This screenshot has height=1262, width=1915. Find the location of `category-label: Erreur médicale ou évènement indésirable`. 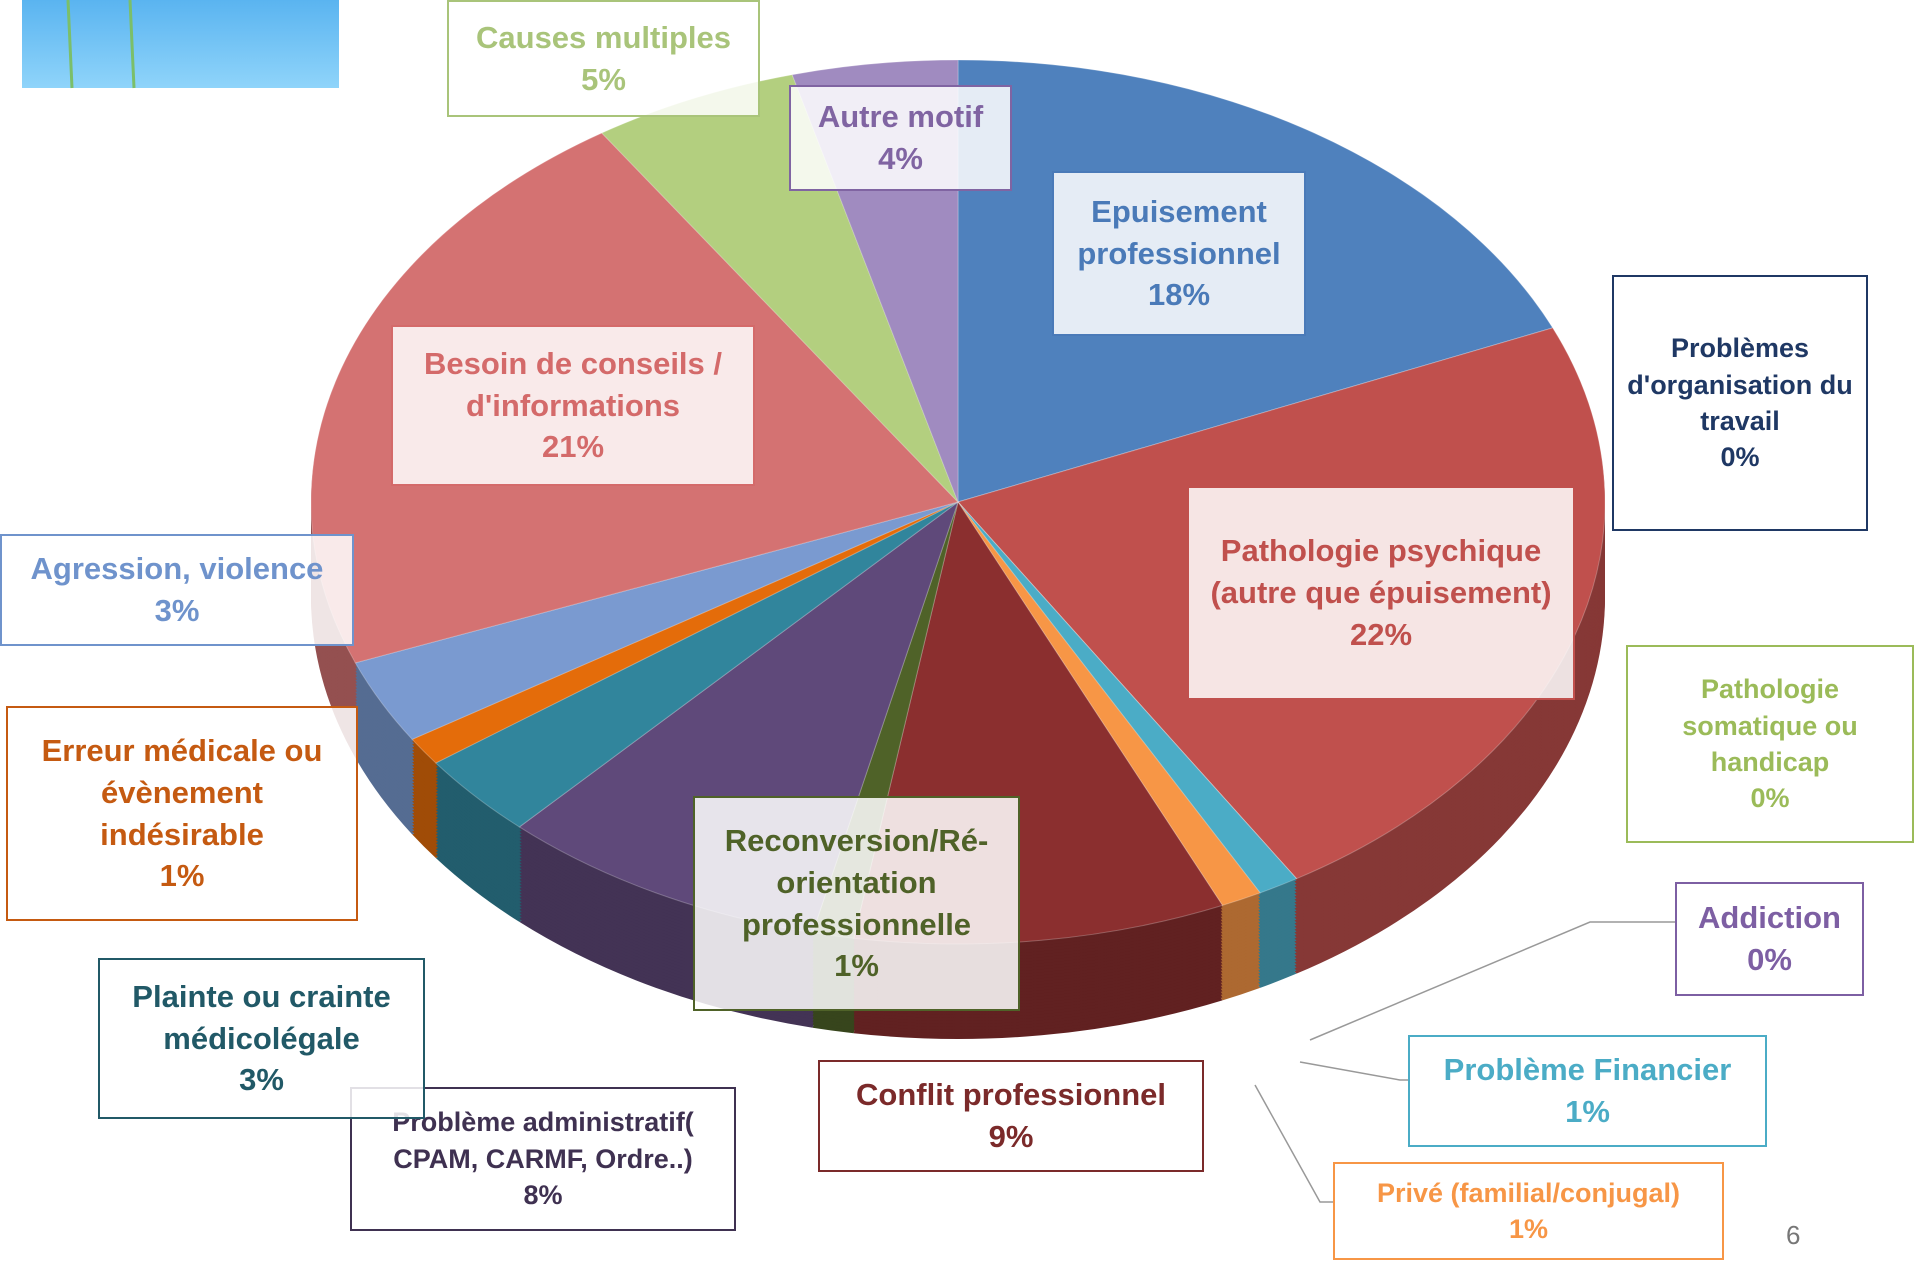

category-label: Erreur médicale ou évènement indésirable is located at coordinates (182, 792).